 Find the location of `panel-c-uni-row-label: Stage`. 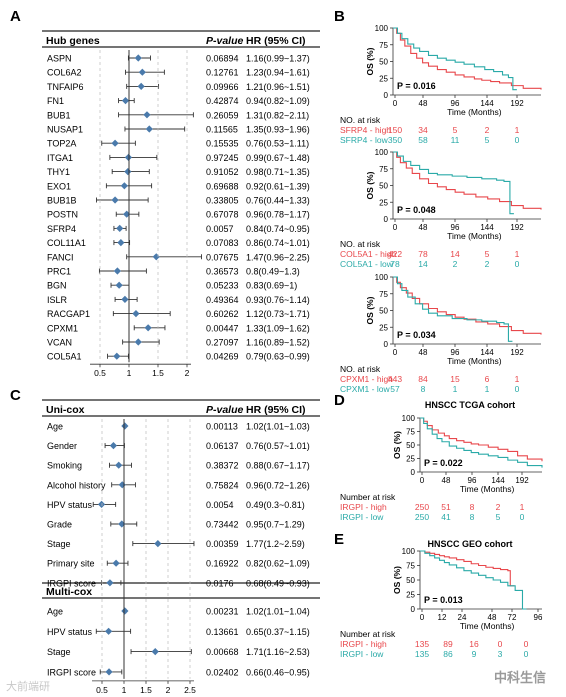

panel-c-uni-row-label: Stage is located at coordinates (59, 544).